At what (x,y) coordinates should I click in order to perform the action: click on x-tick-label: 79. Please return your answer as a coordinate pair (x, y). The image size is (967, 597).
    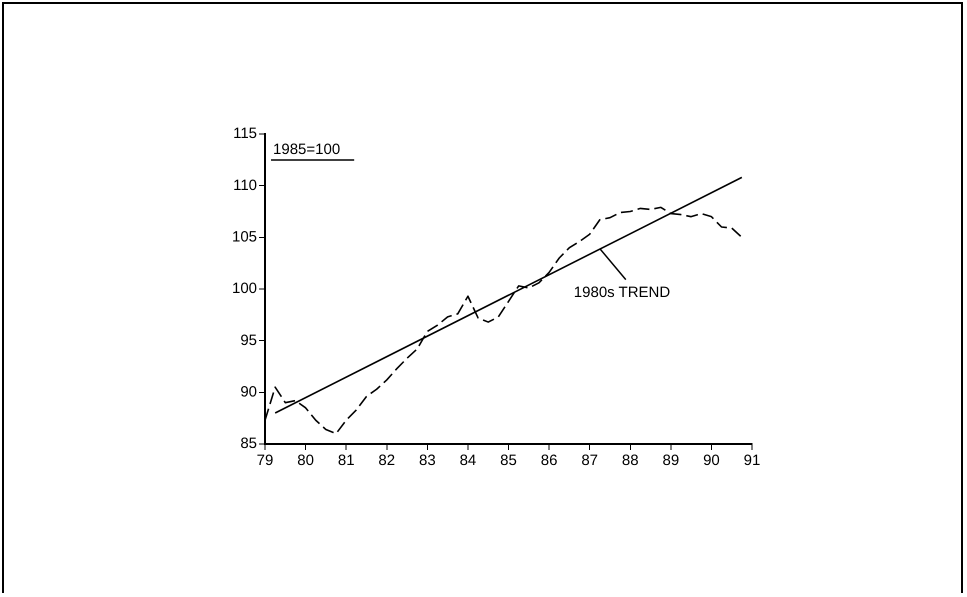
    Looking at the image, I should click on (265, 461).